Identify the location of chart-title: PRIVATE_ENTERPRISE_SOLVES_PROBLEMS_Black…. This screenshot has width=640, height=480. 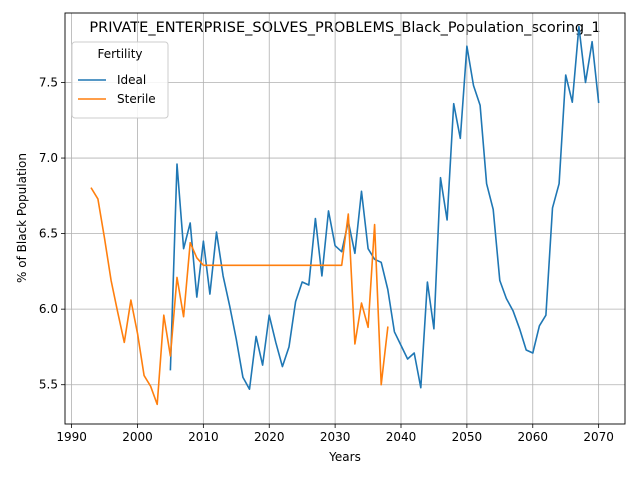
(344, 28).